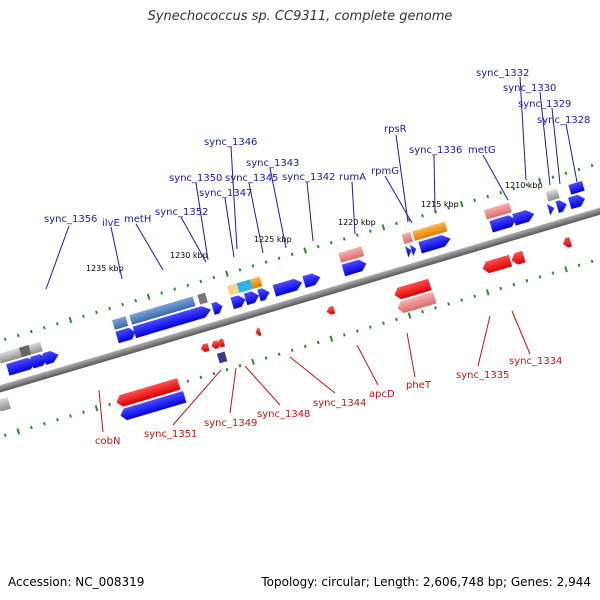 This screenshot has width=600, height=600. What do you see at coordinates (563, 120) in the screenshot?
I see `gene-label-sync-1328: sync_1328` at bounding box center [563, 120].